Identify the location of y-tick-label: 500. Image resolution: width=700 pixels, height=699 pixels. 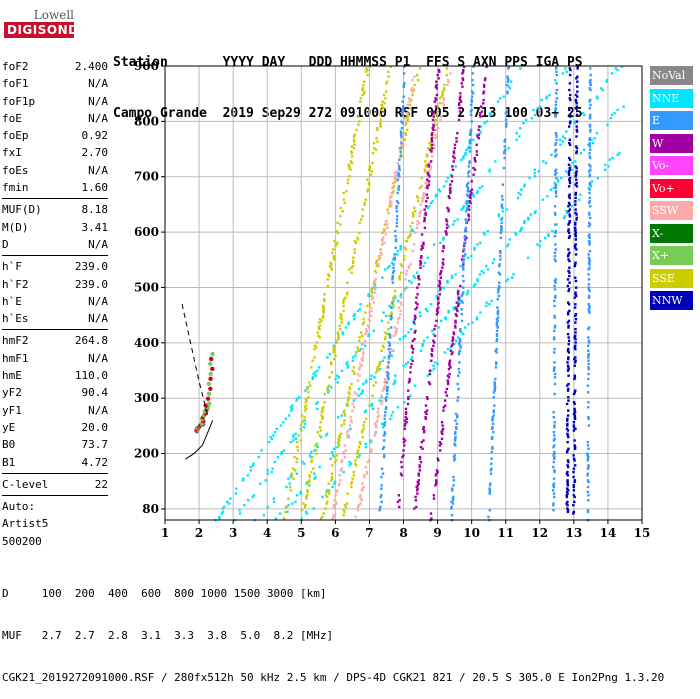
(146, 287).